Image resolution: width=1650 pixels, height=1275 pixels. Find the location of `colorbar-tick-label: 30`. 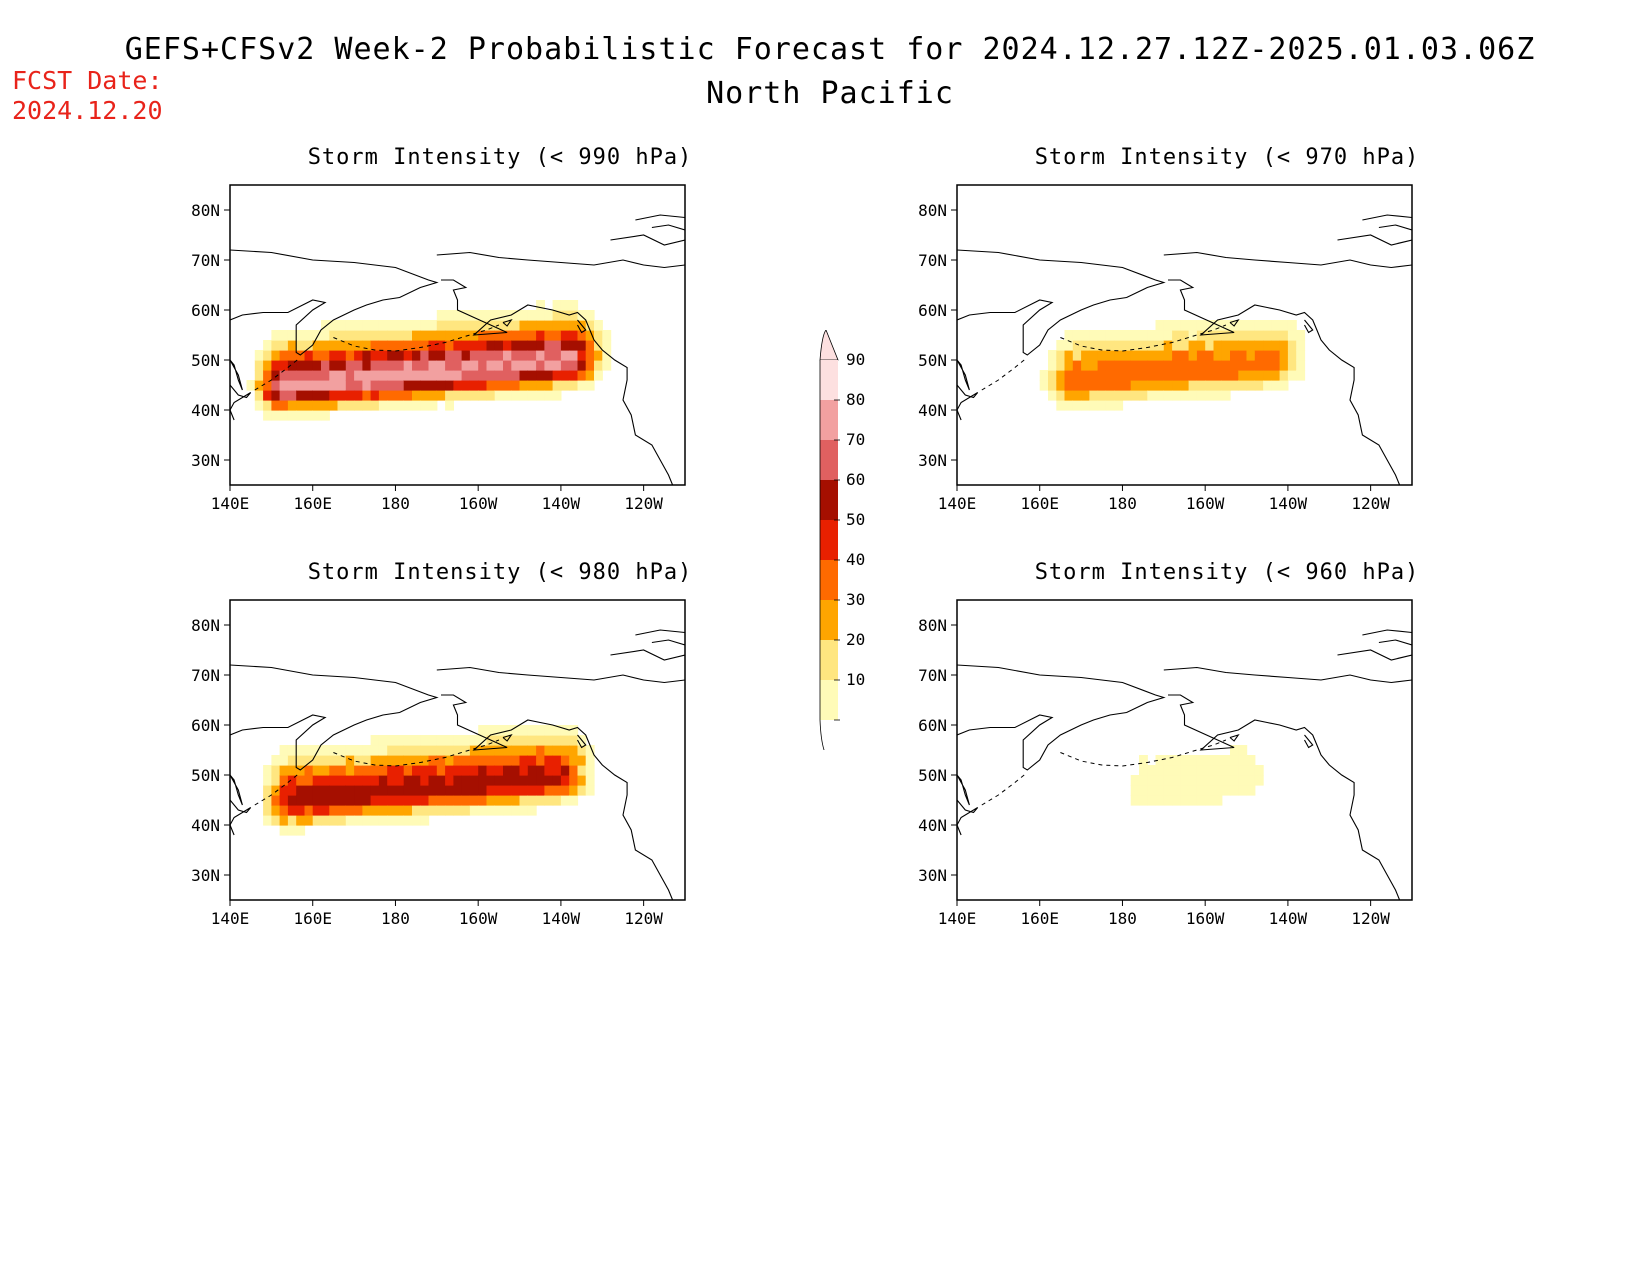

colorbar-tick-label: 30 is located at coordinates (855, 599).